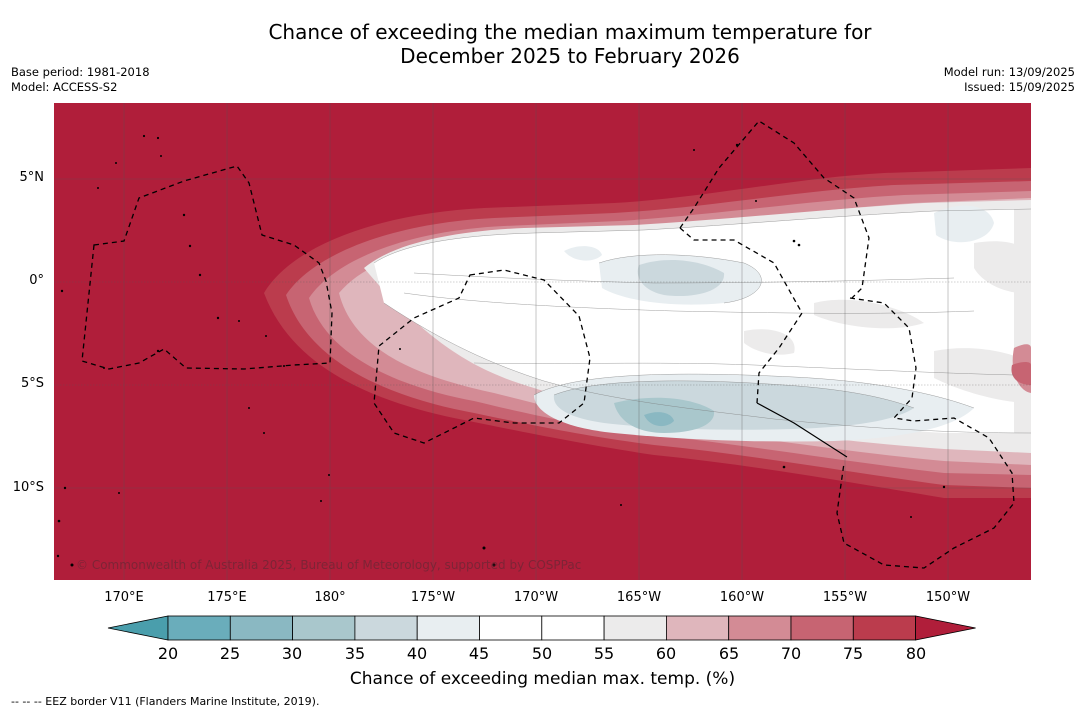 The image size is (1085, 713). What do you see at coordinates (666, 653) in the screenshot?
I see `colorbar-tick: 60` at bounding box center [666, 653].